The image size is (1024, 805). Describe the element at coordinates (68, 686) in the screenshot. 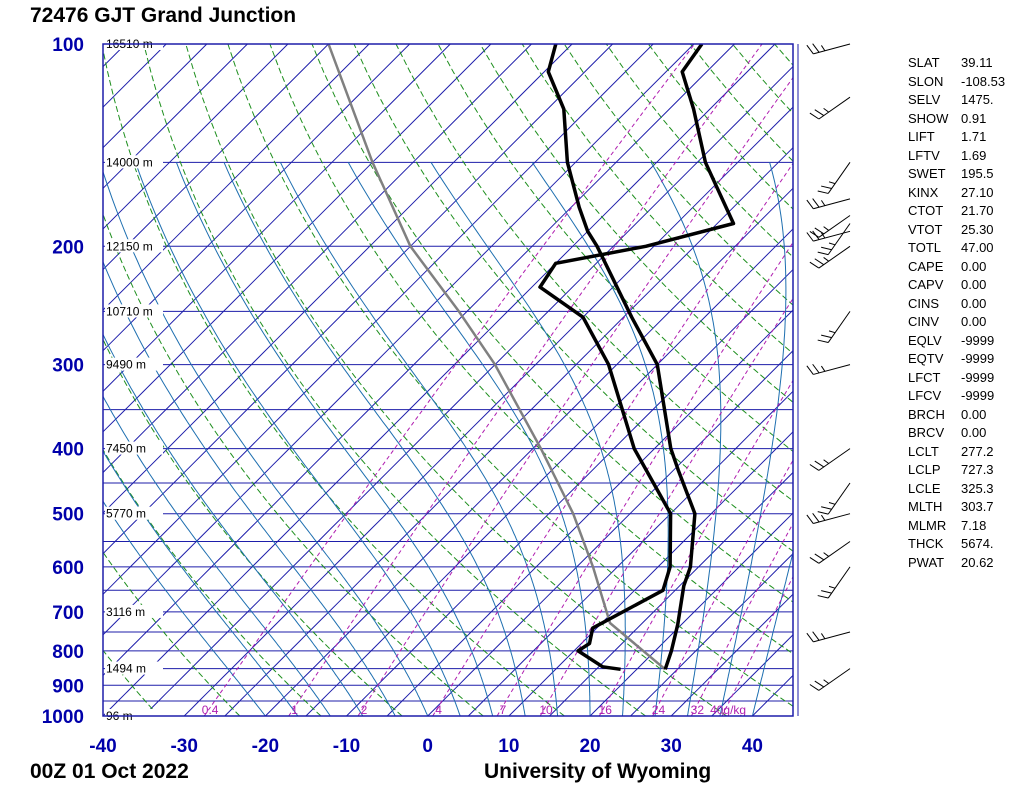

I see `pressure-tick-label: 900` at that location.